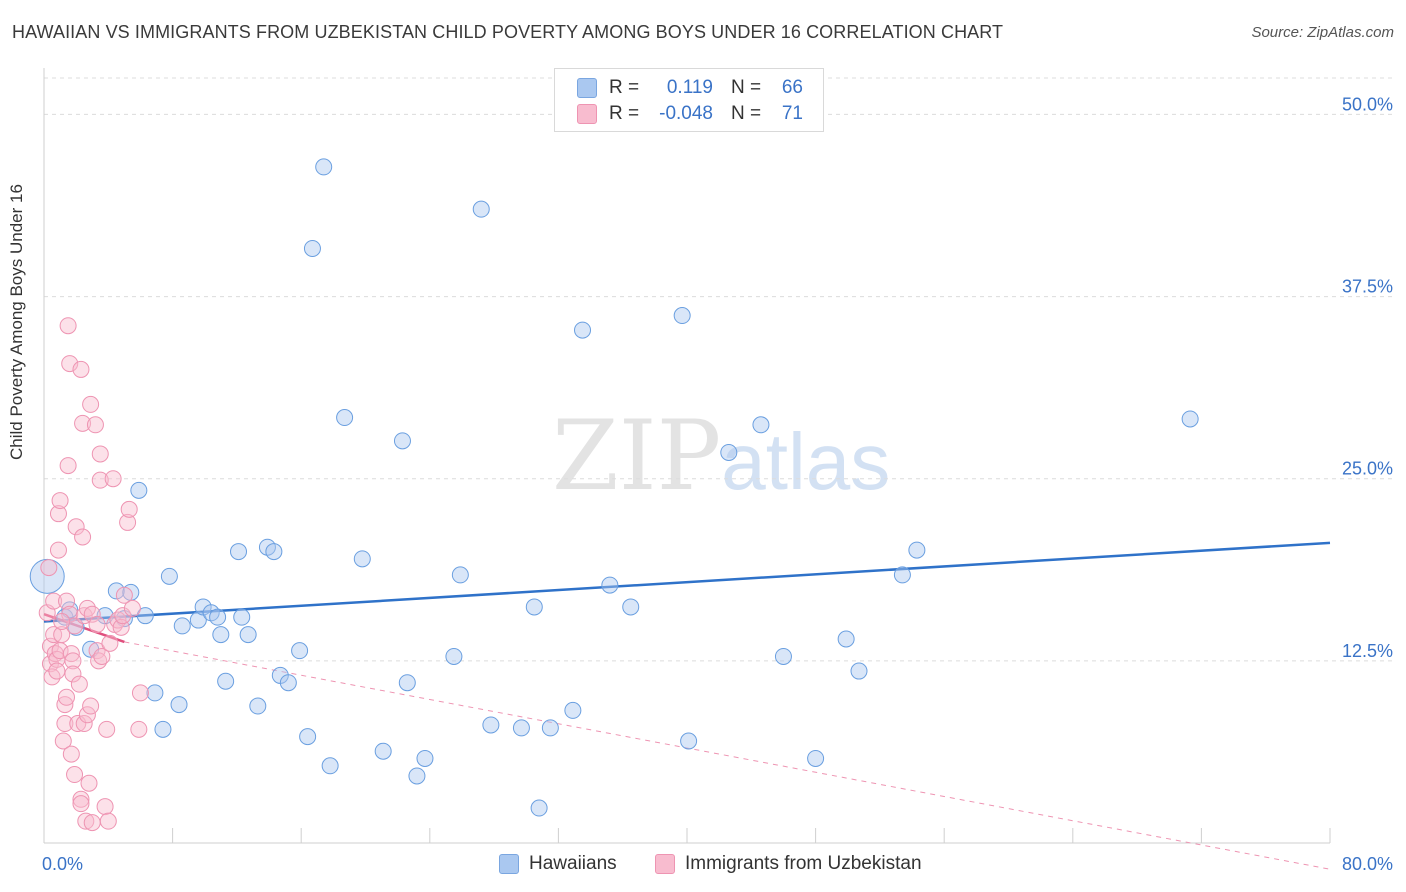  I want to click on correlation-legend: R = 0.119 N = 66 R = -0.048 N = 71, so click(689, 100).